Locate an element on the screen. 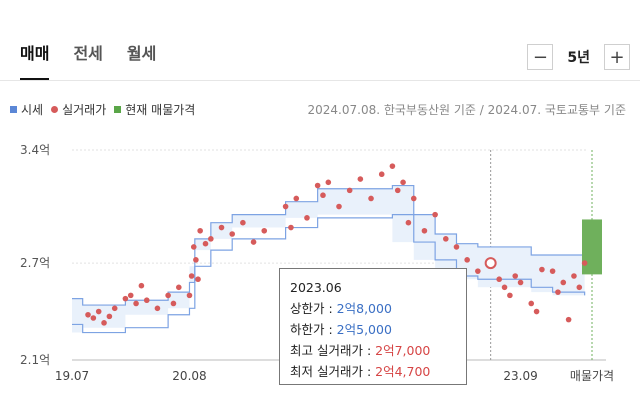 This screenshot has height=419, width=640. legend-label: 시세 is located at coordinates (32, 110).